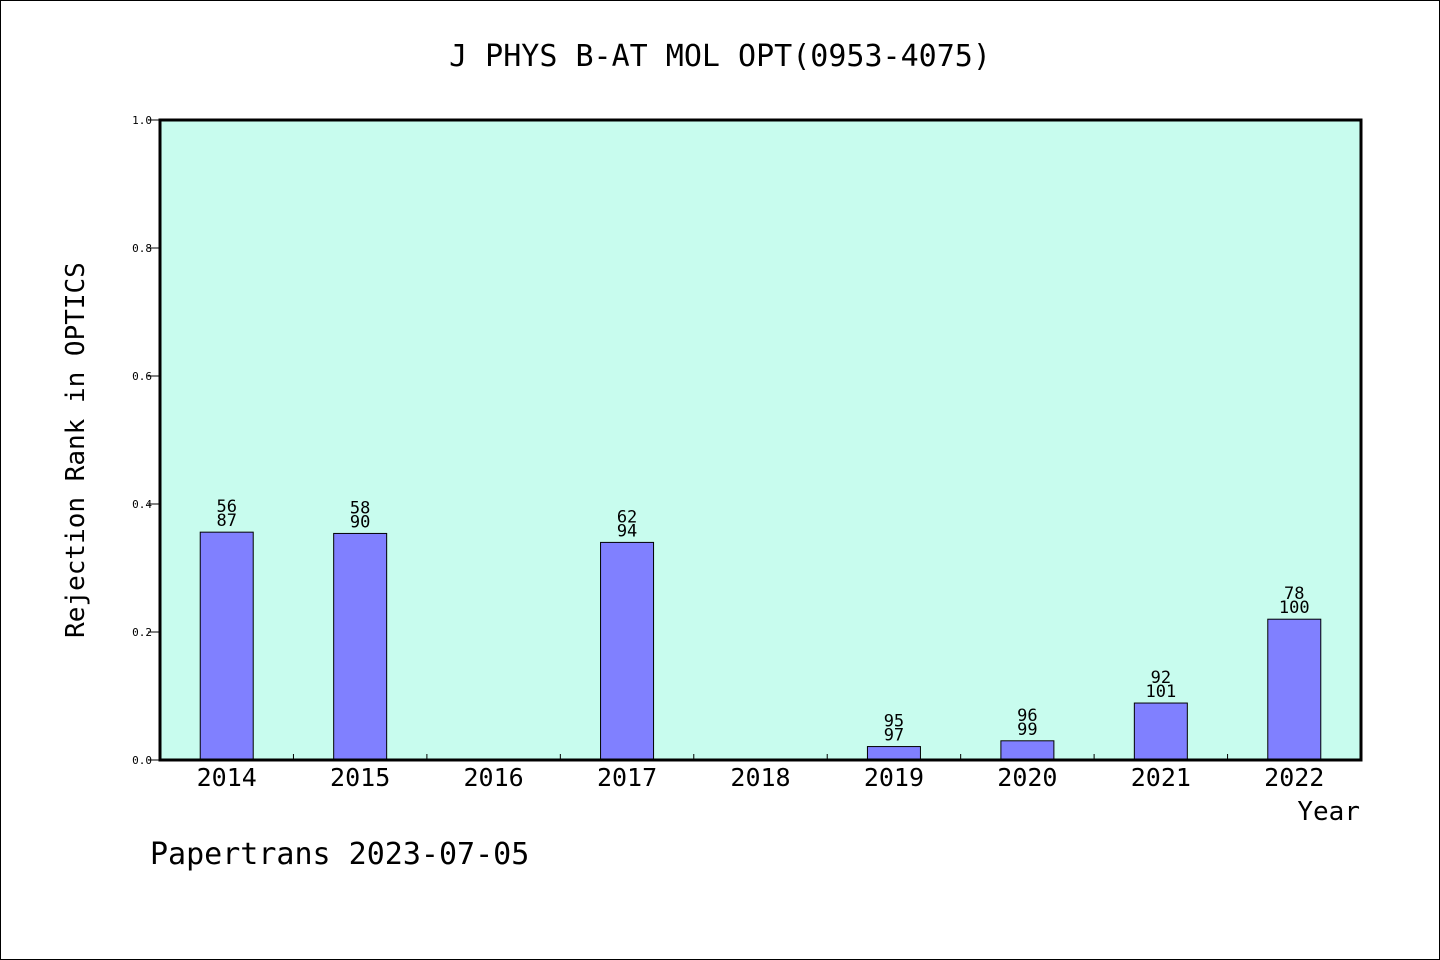 The width and height of the screenshot is (1440, 960). I want to click on y-tick-label: 0.4, so click(142, 504).